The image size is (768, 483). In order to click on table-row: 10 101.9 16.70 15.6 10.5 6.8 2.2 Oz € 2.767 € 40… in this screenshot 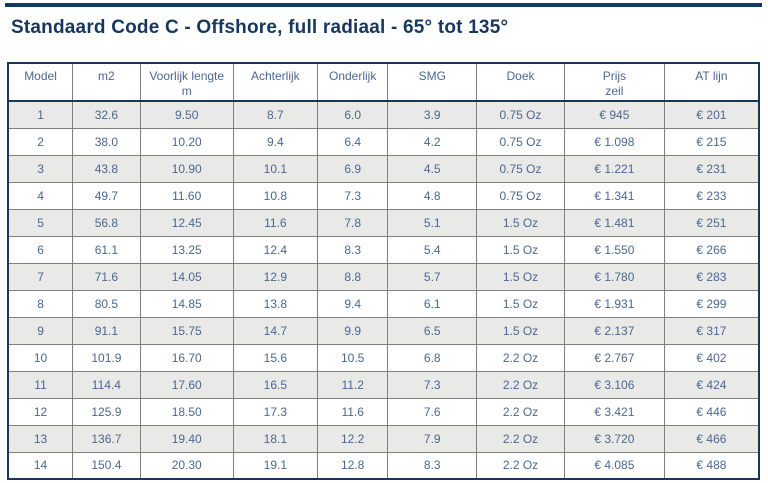, I will do `click(383, 357)`.